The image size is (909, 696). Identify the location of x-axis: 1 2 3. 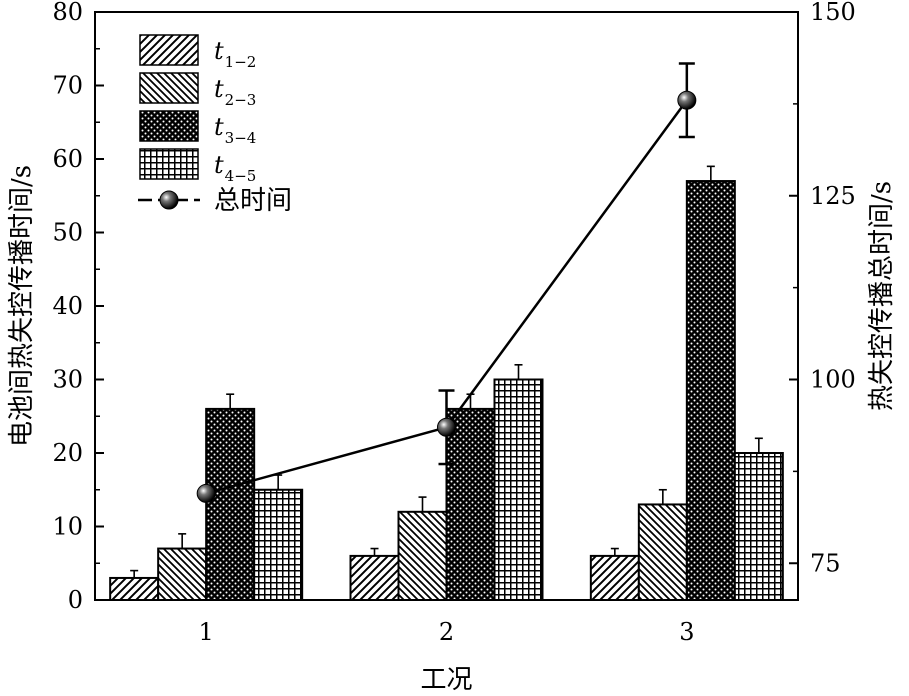
(446, 618).